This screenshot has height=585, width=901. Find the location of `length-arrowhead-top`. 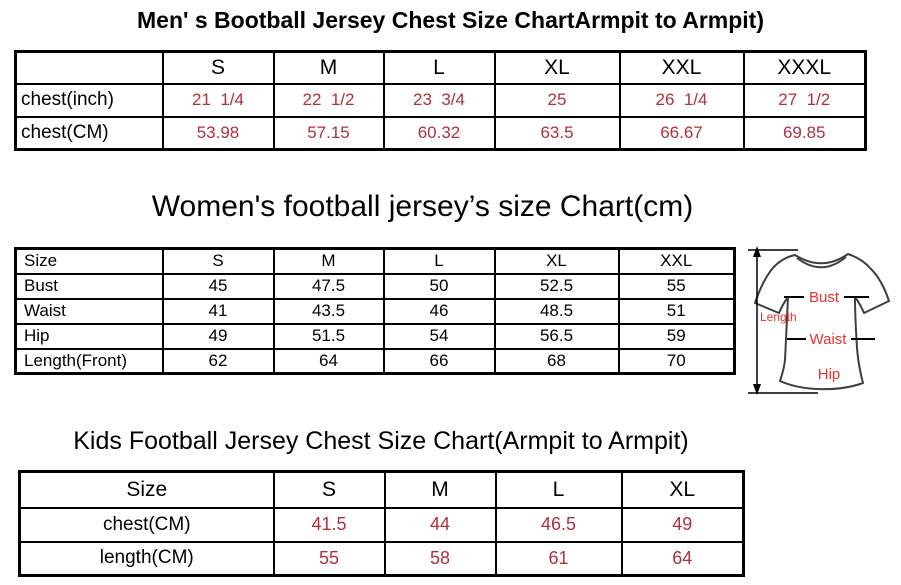

length-arrowhead-top is located at coordinates (757, 251).